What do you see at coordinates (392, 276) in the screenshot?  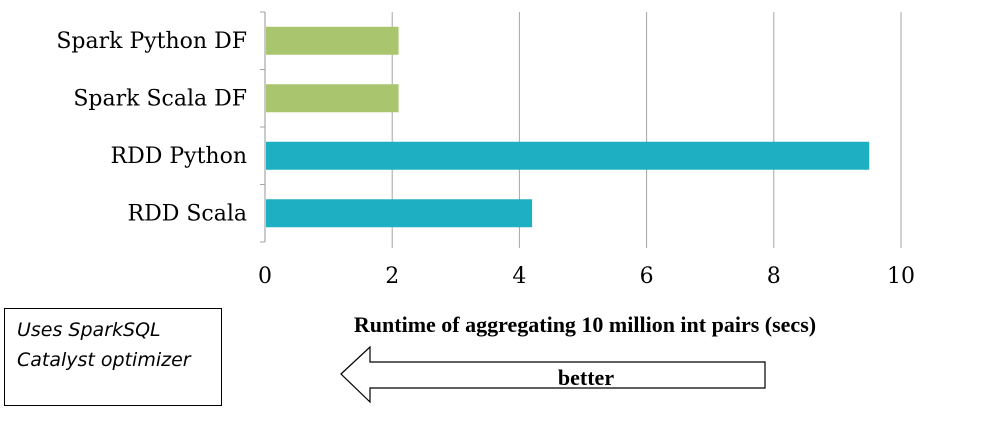 I see `x-tick-label: 2` at bounding box center [392, 276].